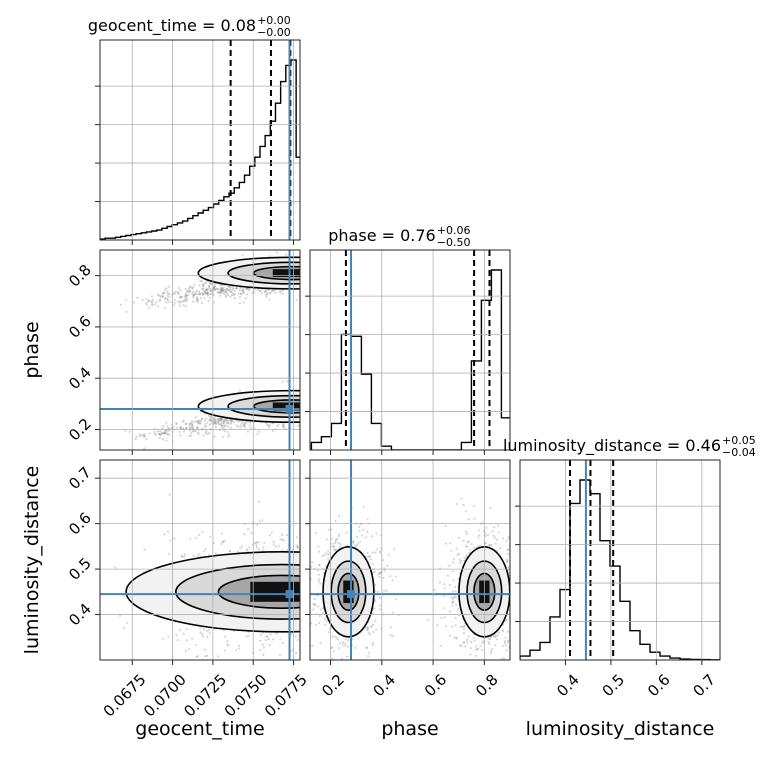 This screenshot has height=760, width=760. Describe the element at coordinates (80, 615) in the screenshot. I see `ytick-label-luminosity-distance: 0.4` at that location.